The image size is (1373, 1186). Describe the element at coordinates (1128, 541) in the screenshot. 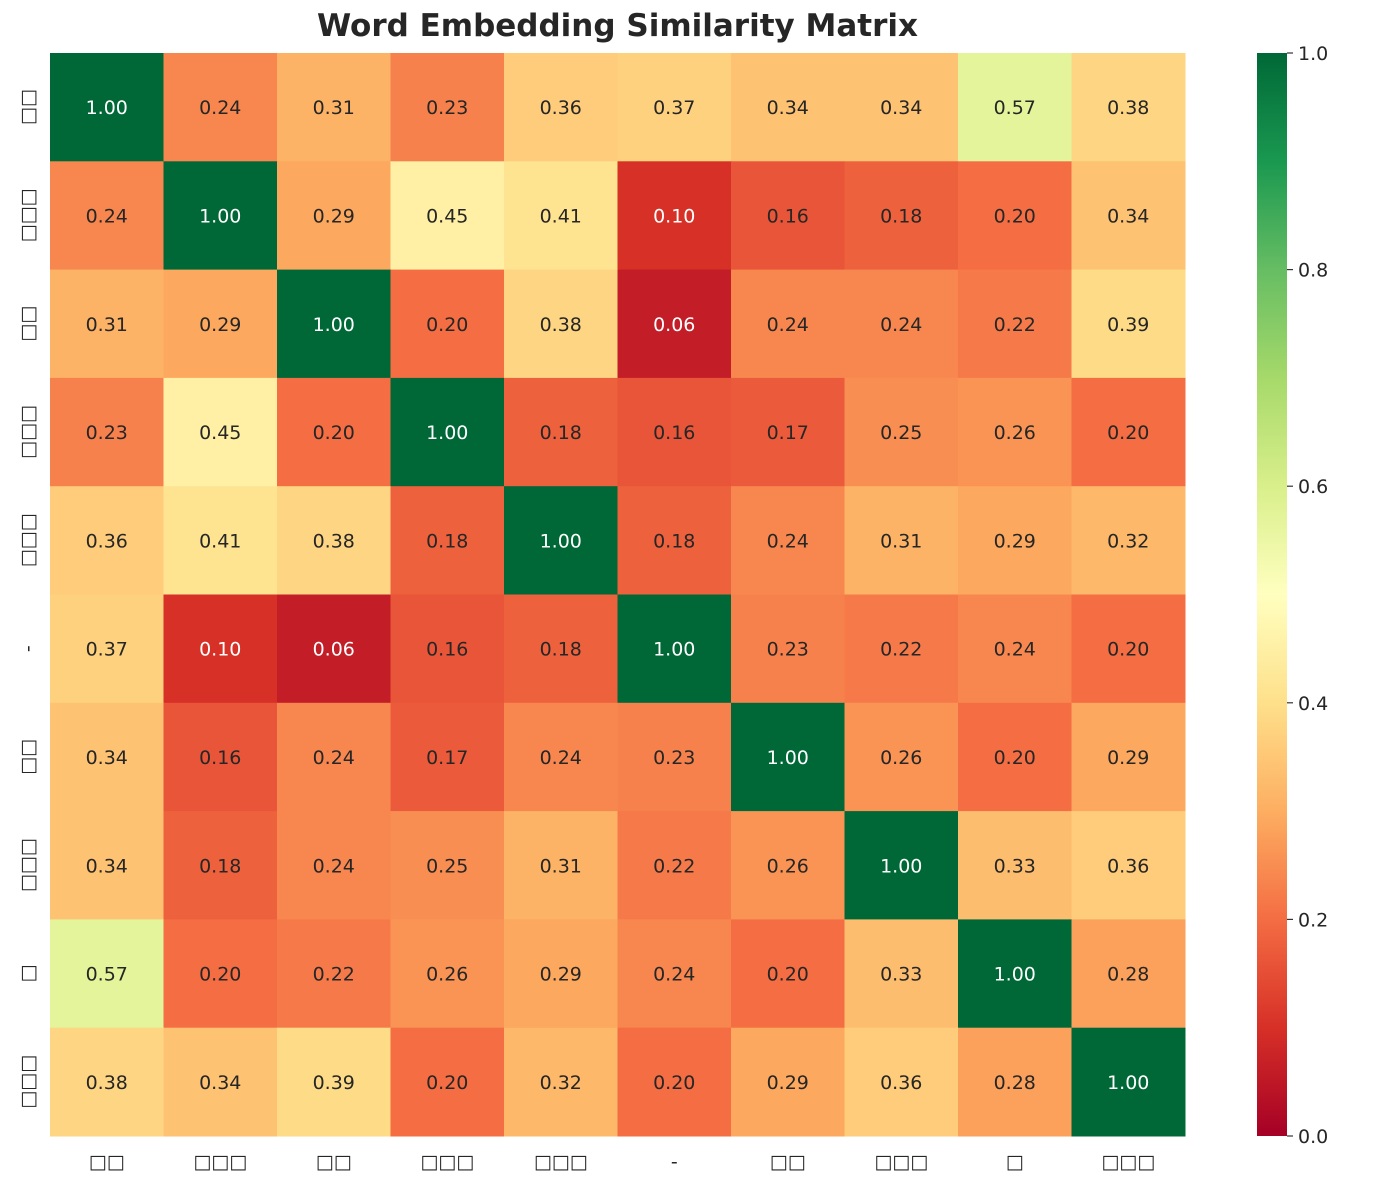

I see `cell-annotation: 0.32` at that location.